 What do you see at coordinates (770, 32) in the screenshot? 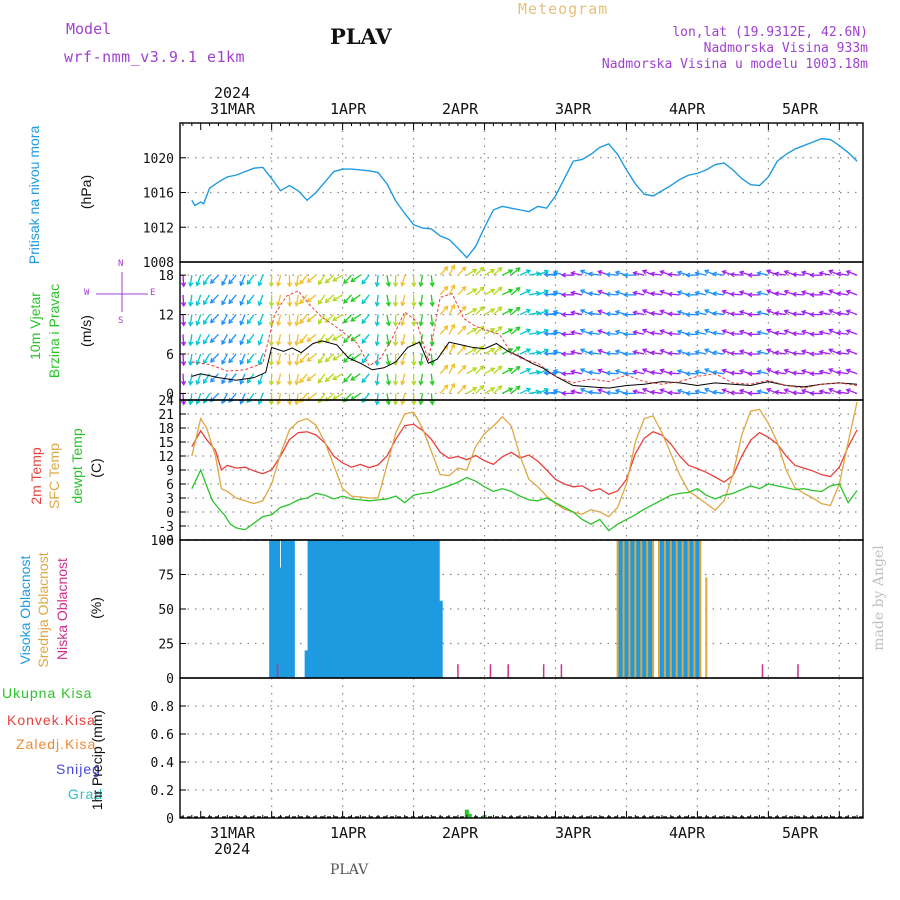
I see `location-text: lon,lat (19.9312E, 42.6N)` at bounding box center [770, 32].